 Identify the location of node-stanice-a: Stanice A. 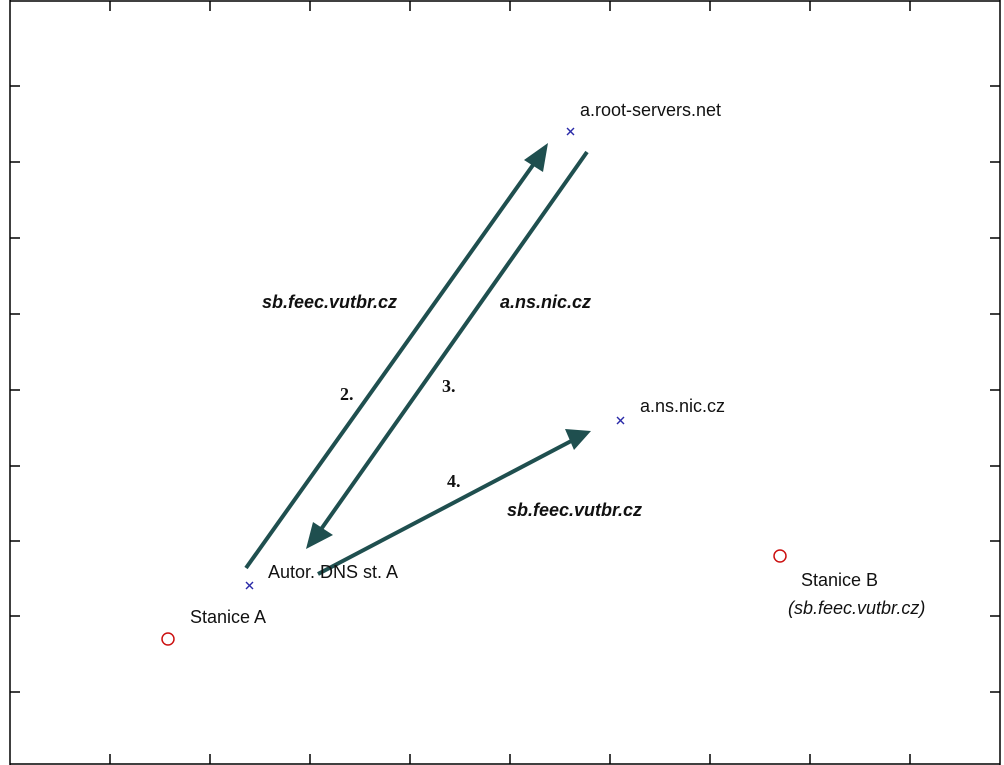
(213, 626).